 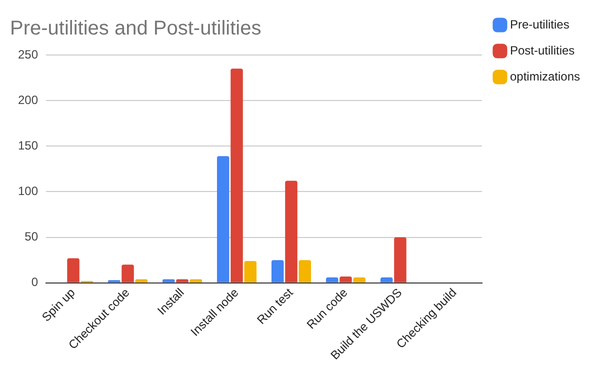 What do you see at coordinates (58, 304) in the screenshot?
I see `x-tick-label: Spin up` at bounding box center [58, 304].